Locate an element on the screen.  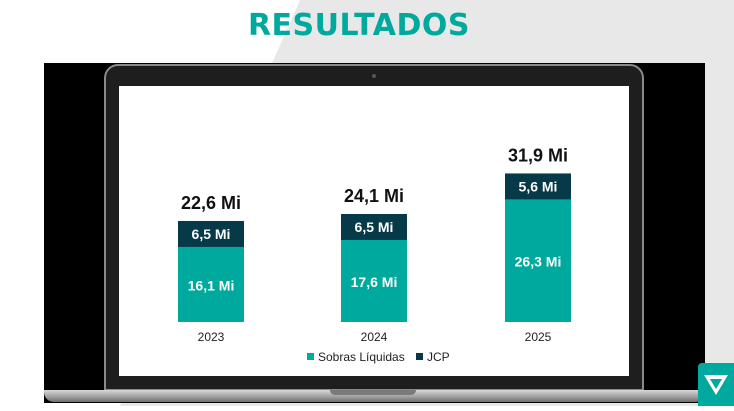
bar-sobras-2024 is located at coordinates (374, 280).